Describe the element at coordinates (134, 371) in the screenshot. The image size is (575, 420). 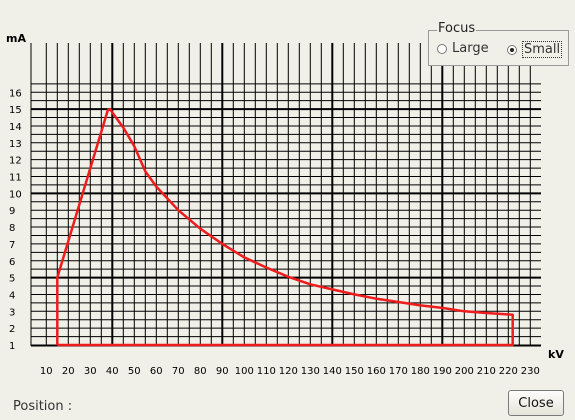
I see `x-tick-label: 50` at that location.